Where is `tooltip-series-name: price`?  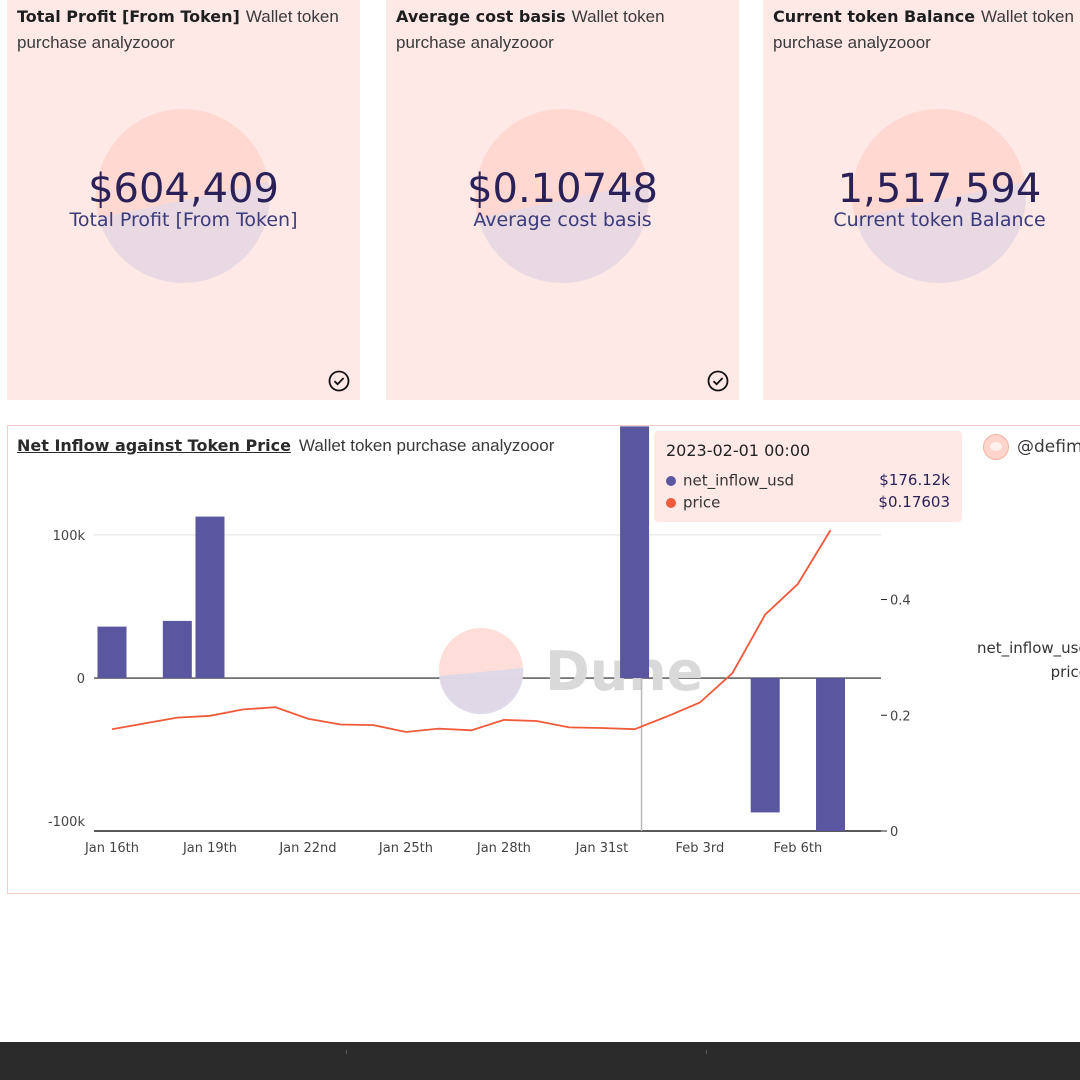
tooltip-series-name: price is located at coordinates (702, 502).